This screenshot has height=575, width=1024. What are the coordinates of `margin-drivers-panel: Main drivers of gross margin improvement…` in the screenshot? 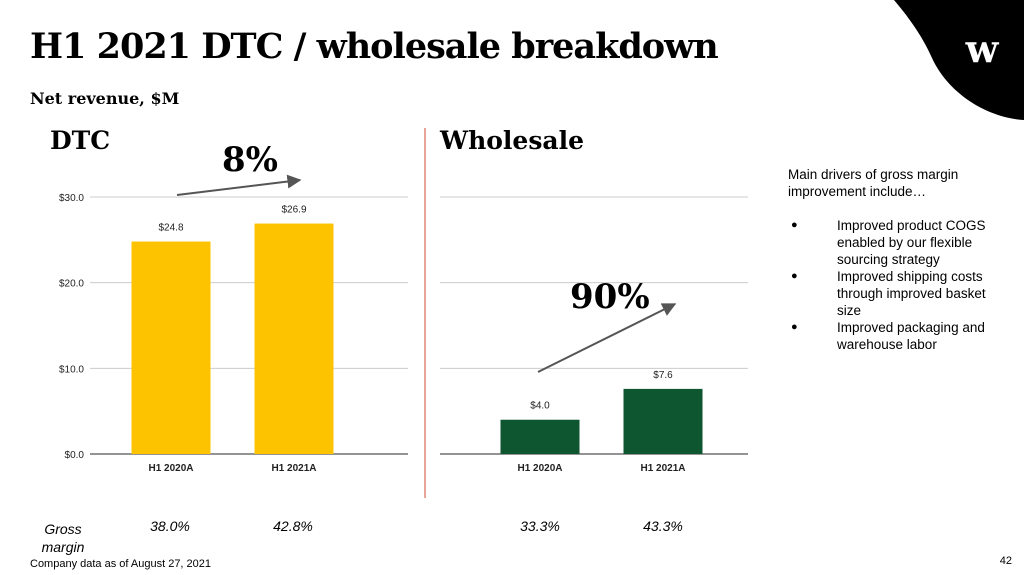 It's located at (898, 259).